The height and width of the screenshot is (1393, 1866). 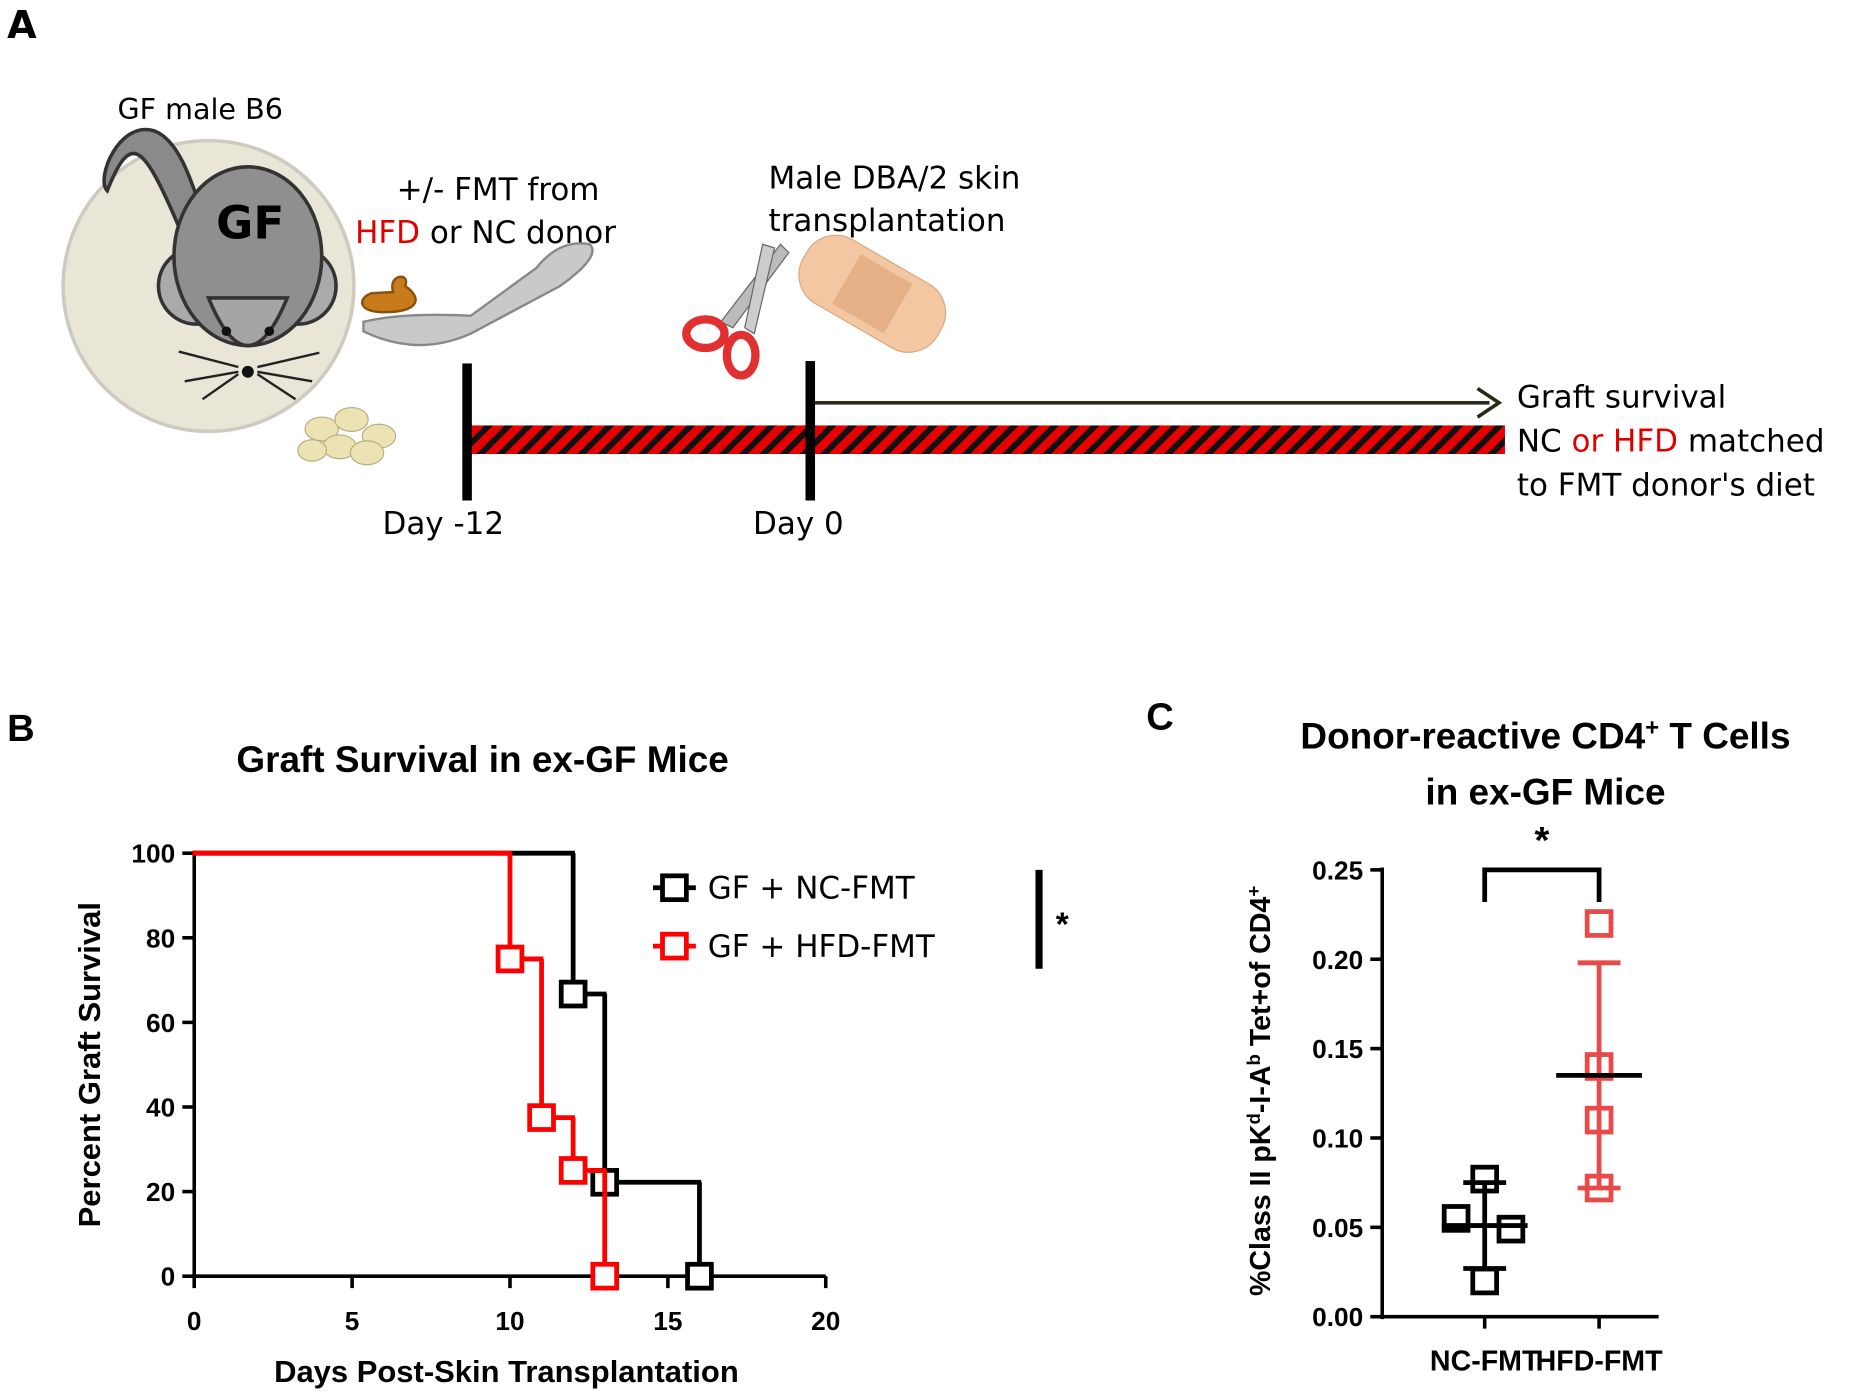 I want to click on x-tick-label: 15, so click(x=667, y=1321).